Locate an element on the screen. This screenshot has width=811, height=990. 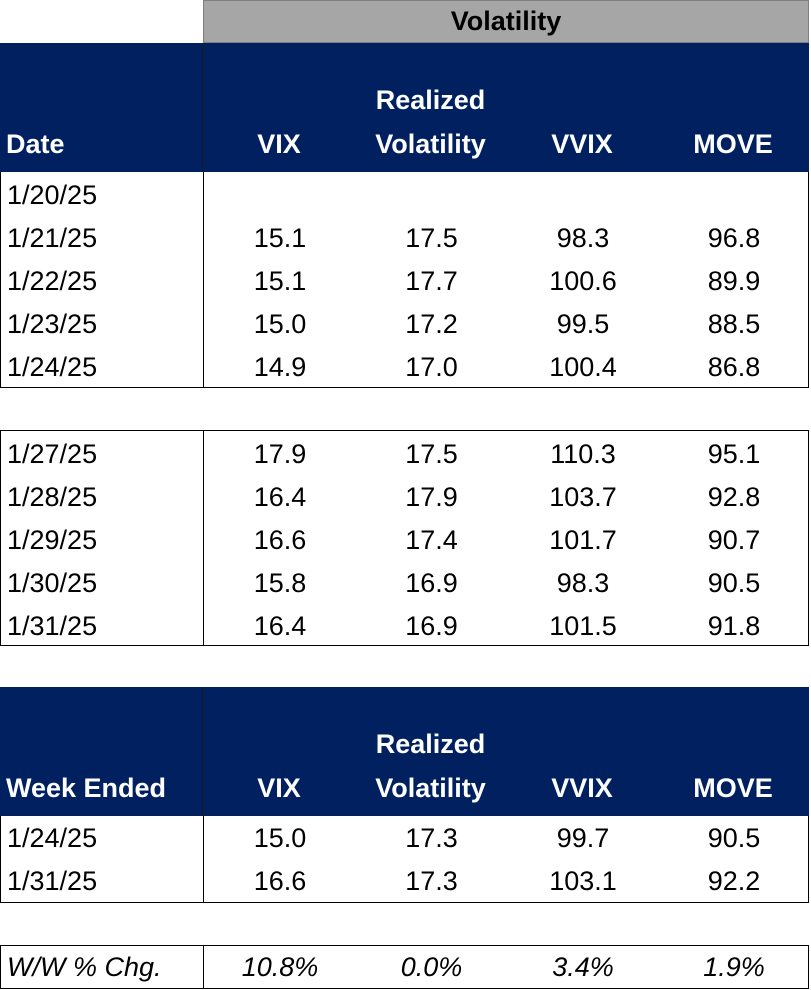
table-row: 1/24/25 14.9 17.0 100.4 86.8 is located at coordinates (384, 367).